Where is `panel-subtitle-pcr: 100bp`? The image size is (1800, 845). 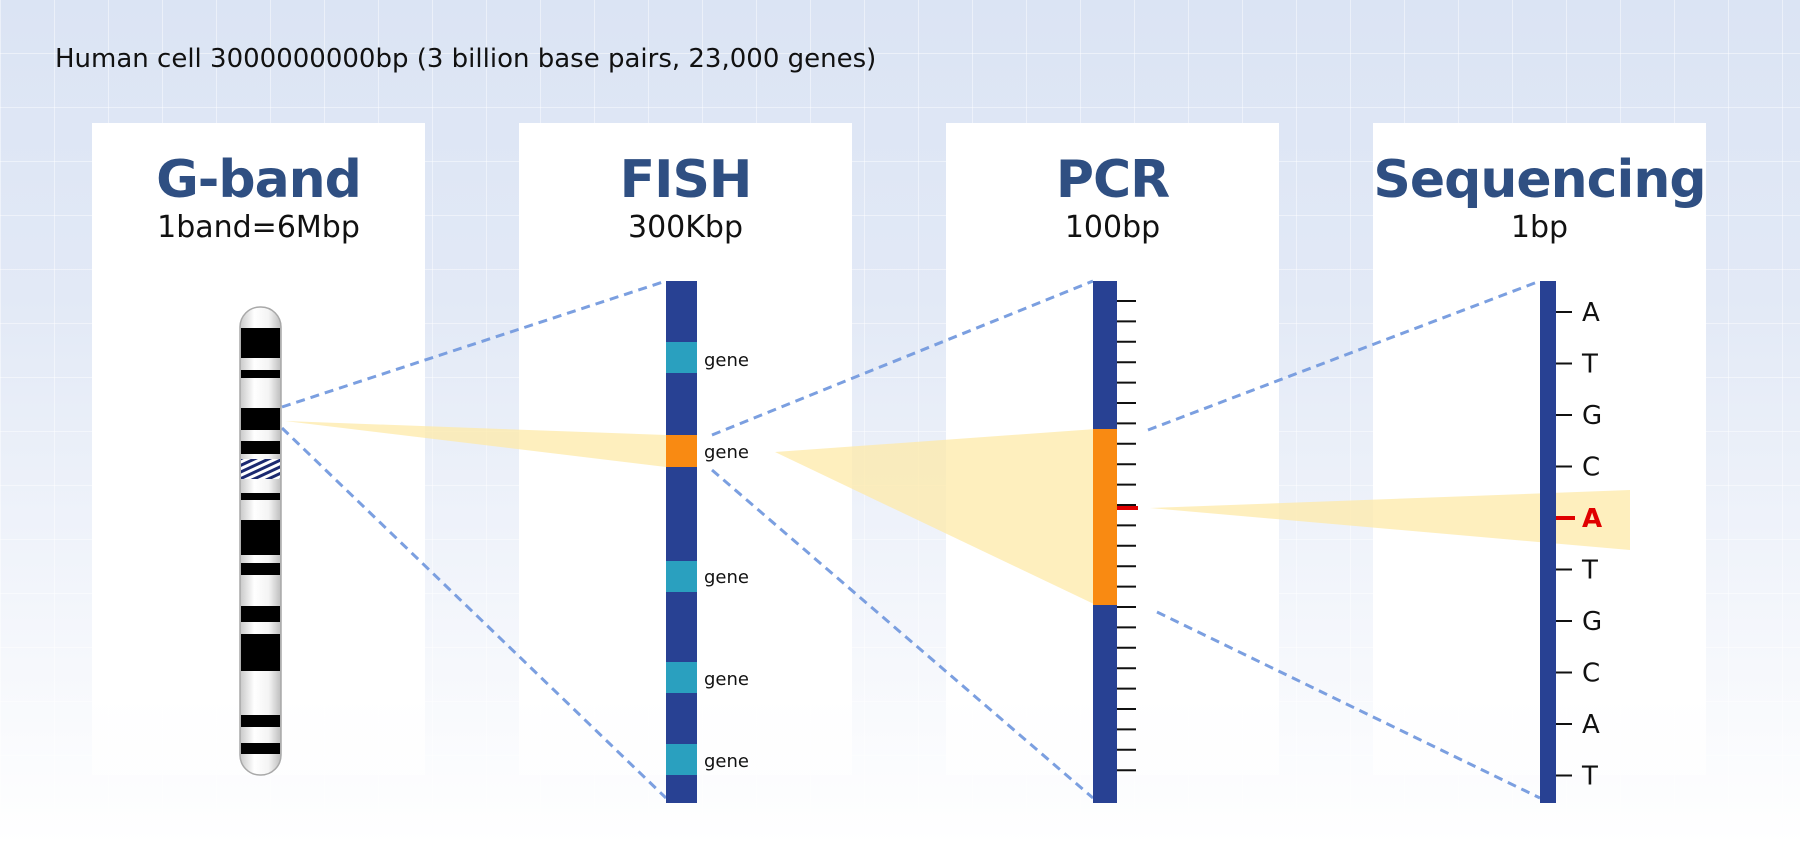 panel-subtitle-pcr: 100bp is located at coordinates (1112, 227).